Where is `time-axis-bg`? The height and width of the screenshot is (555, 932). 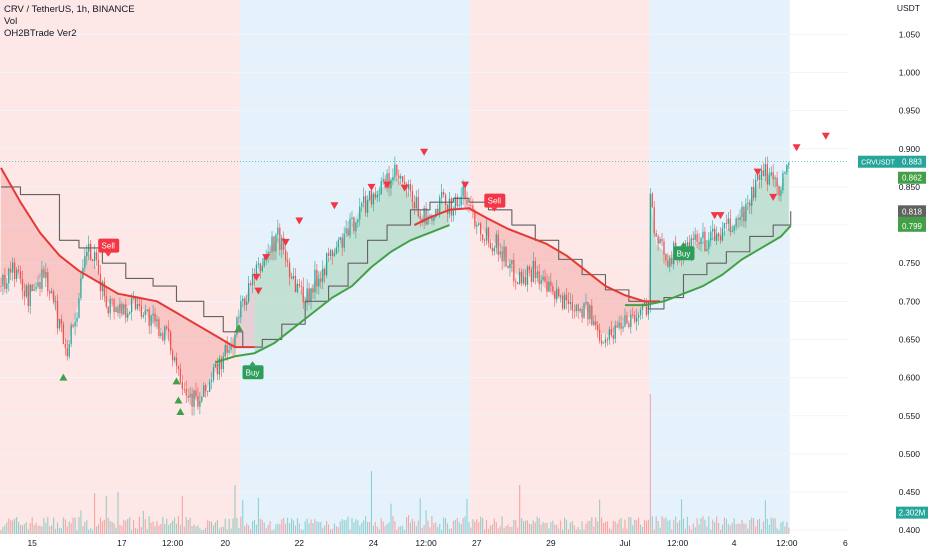 time-axis-bg is located at coordinates (424, 542).